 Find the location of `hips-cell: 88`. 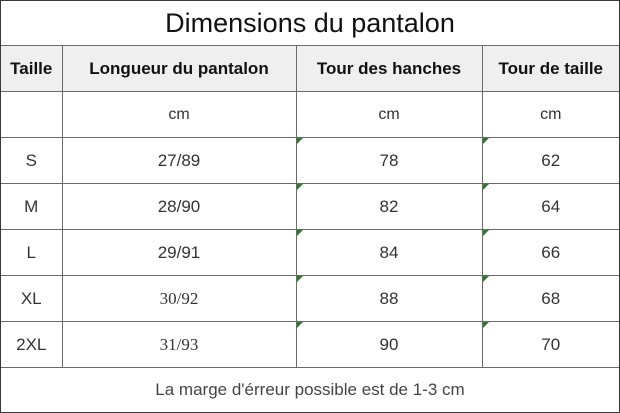

hips-cell: 88 is located at coordinates (389, 298).